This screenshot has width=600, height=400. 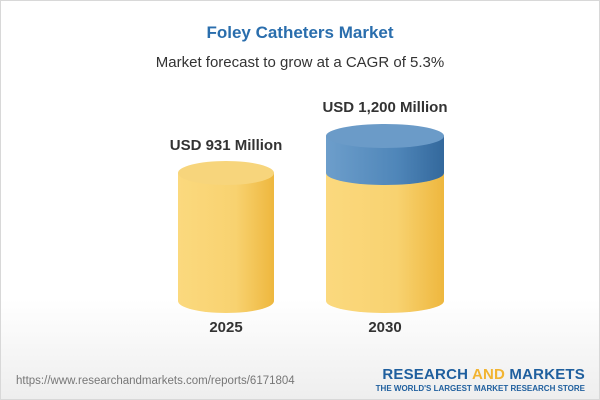 I want to click on brand-logo: RESEARCH AND MARKETS, so click(x=483, y=374).